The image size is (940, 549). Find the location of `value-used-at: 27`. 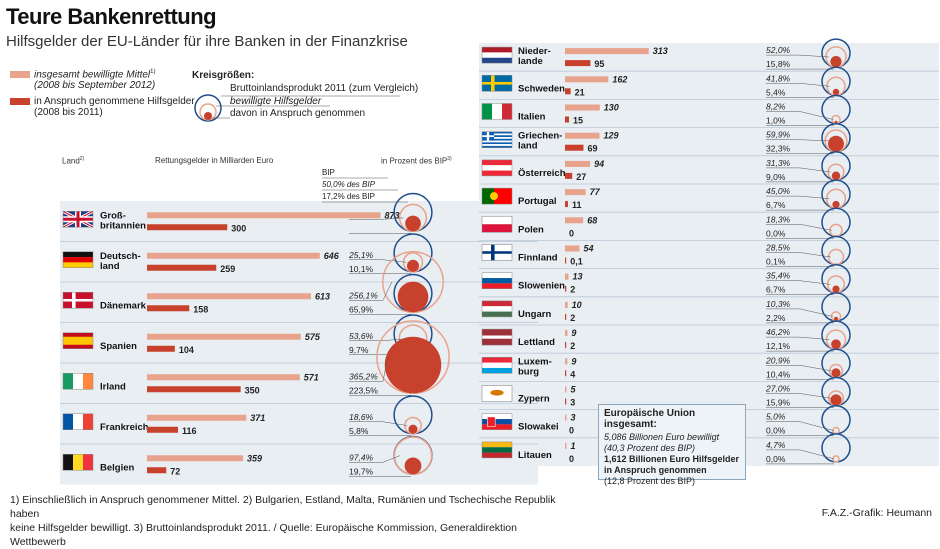

value-used-at: 27 is located at coordinates (581, 177).